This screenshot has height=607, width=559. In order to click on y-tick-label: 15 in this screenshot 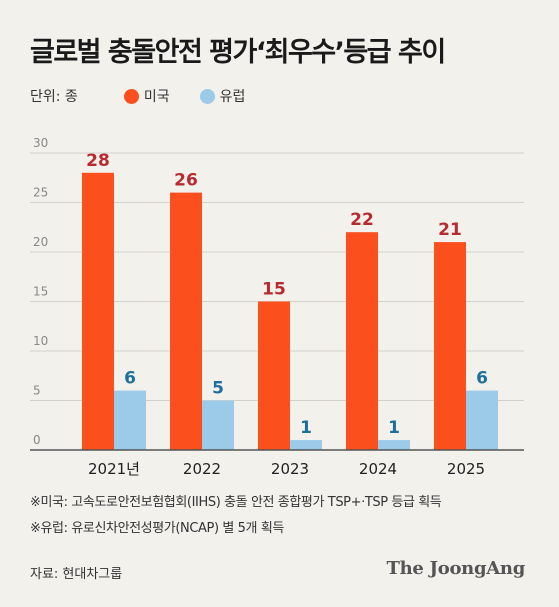, I will do `click(40, 292)`.